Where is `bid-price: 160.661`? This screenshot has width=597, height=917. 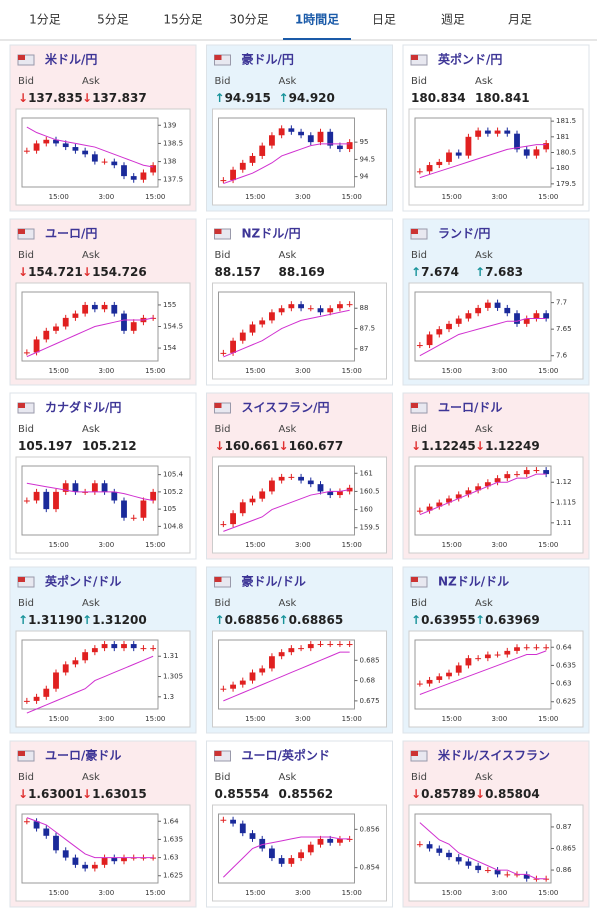
bid-price: 160.661 is located at coordinates (252, 446).